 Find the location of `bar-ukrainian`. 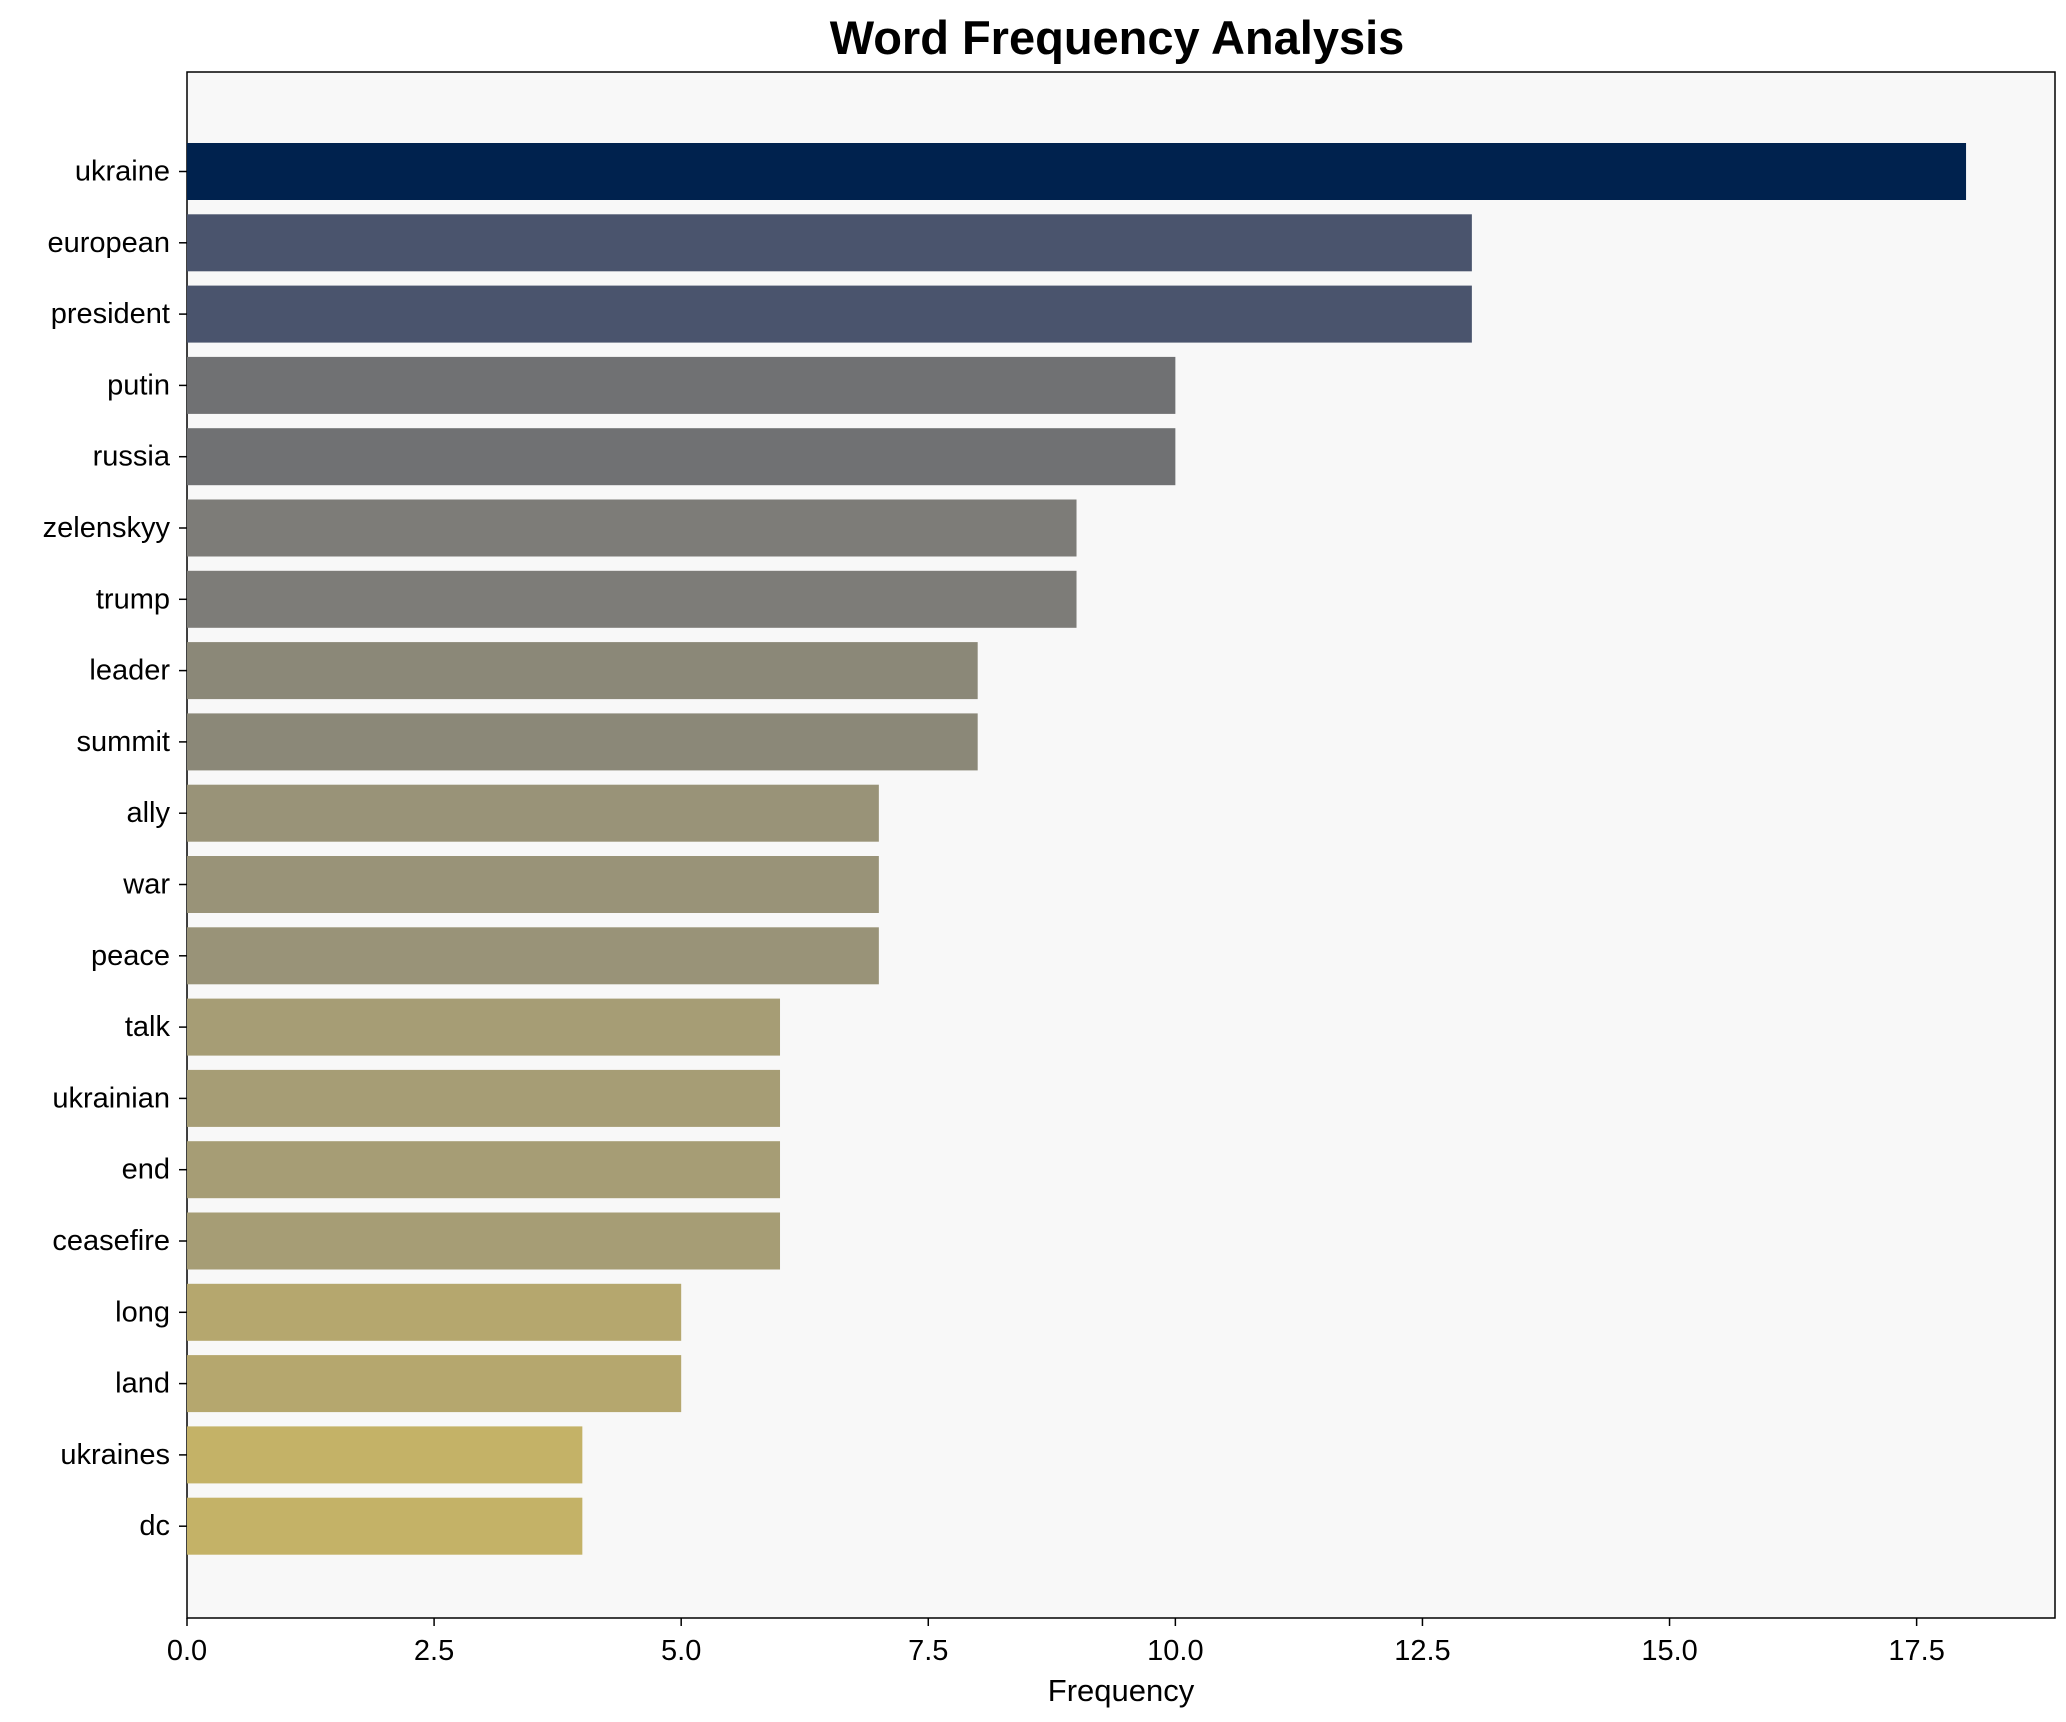

bar-ukrainian is located at coordinates (484, 1098).